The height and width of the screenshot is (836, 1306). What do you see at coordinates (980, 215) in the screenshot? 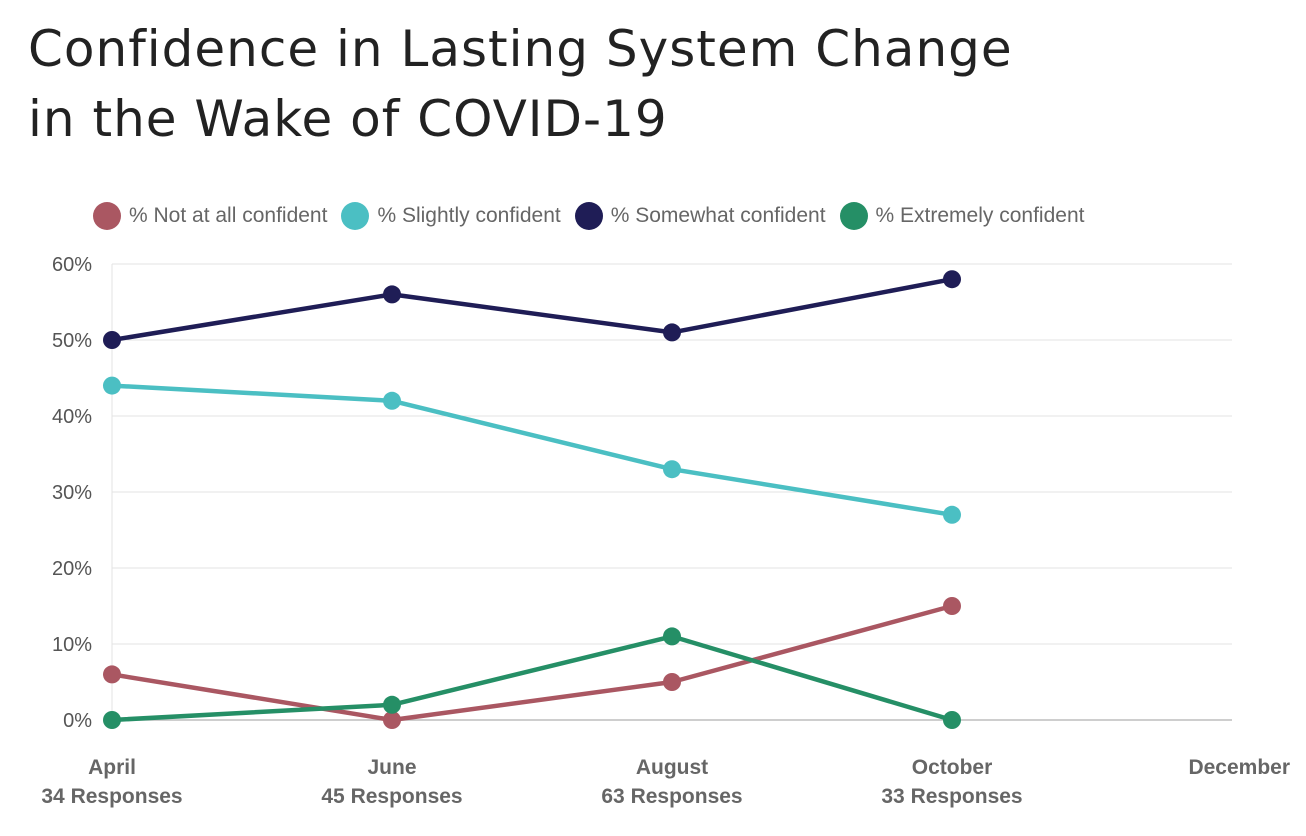
I see `legend-label-extremely: % Extremely confident` at bounding box center [980, 215].